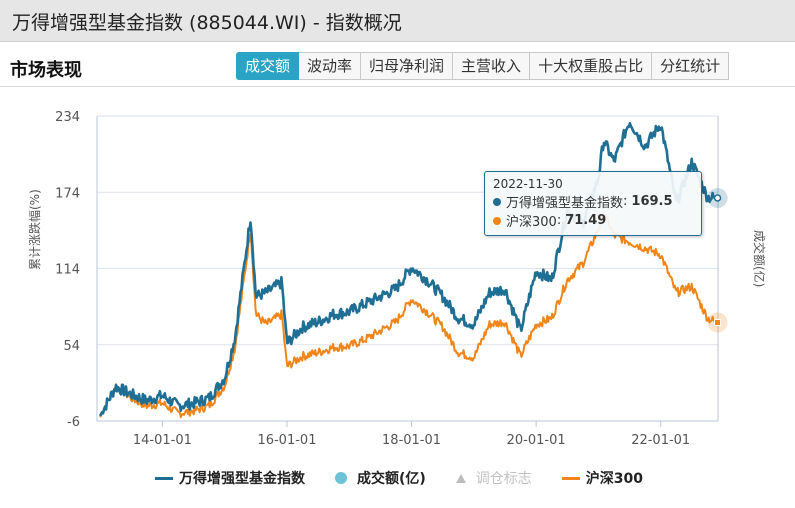 Image resolution: width=795 pixels, height=508 pixels. What do you see at coordinates (67, 193) in the screenshot?
I see `y-tick-label: 174` at bounding box center [67, 193].